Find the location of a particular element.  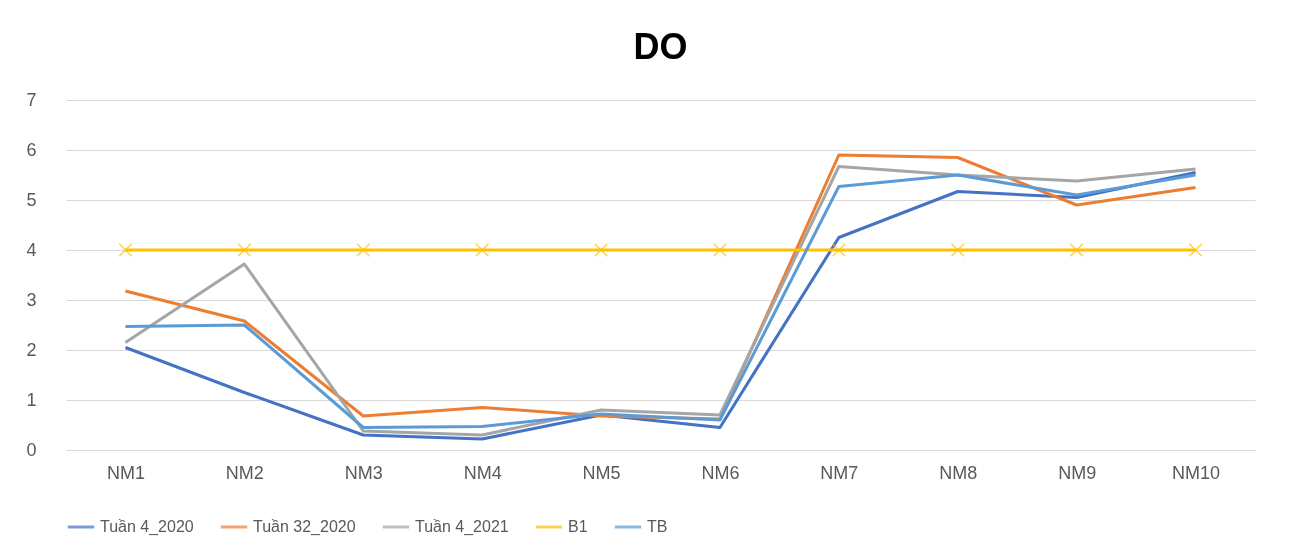

x-tick-label: NM7 is located at coordinates (839, 472).